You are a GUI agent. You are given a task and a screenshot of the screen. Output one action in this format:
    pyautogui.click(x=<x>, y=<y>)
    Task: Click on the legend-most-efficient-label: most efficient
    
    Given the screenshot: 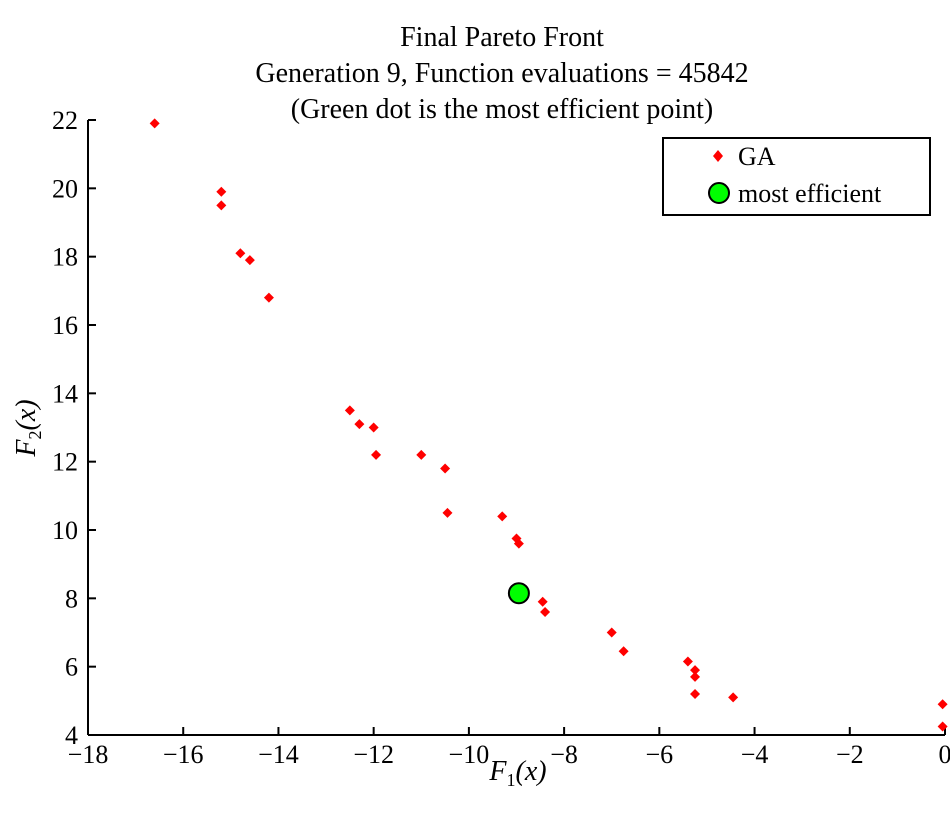 What is the action you would take?
    pyautogui.click(x=810, y=193)
    